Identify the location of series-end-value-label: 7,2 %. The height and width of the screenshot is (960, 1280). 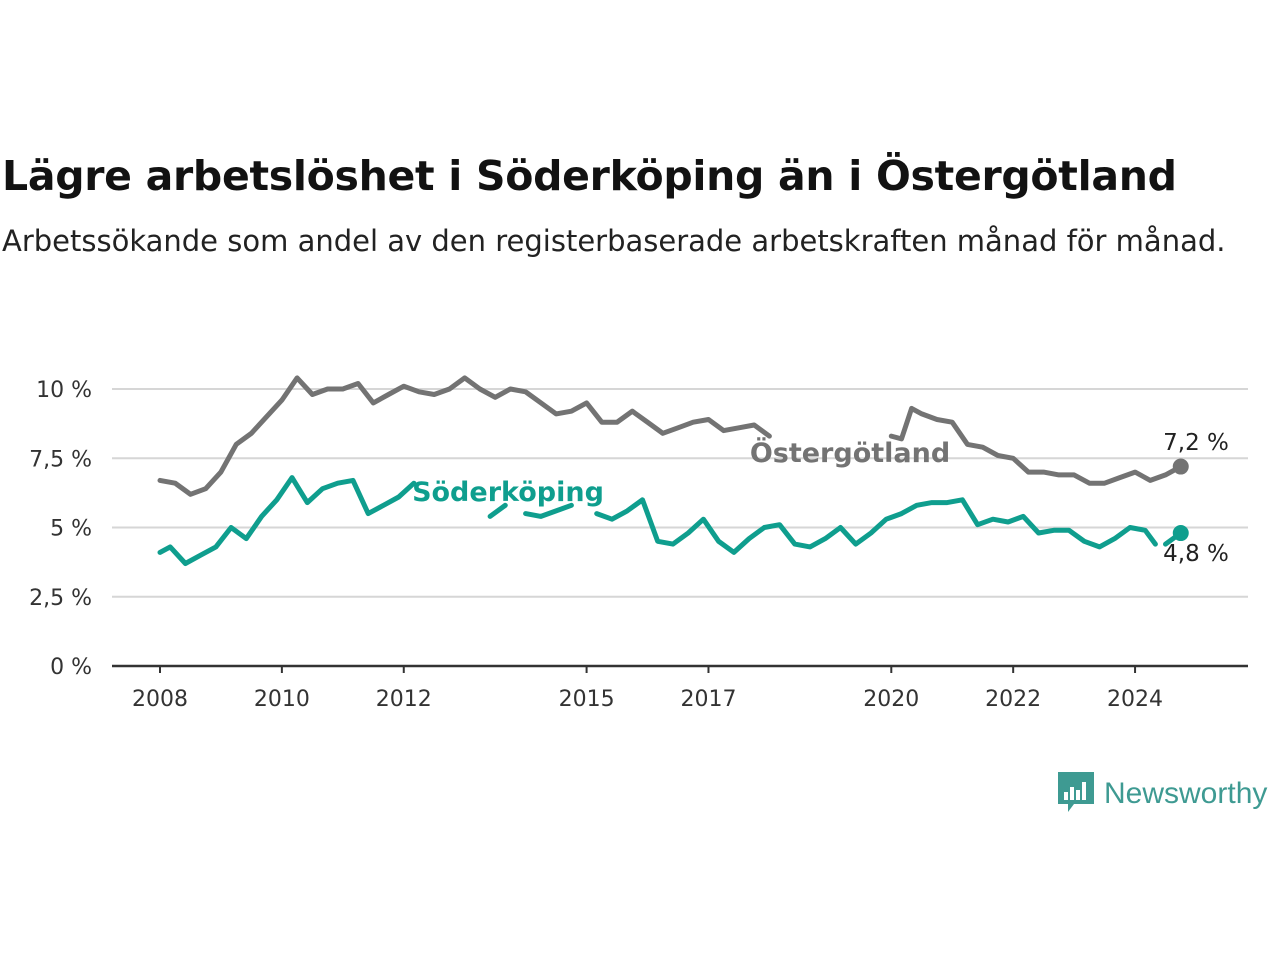
(1196, 443).